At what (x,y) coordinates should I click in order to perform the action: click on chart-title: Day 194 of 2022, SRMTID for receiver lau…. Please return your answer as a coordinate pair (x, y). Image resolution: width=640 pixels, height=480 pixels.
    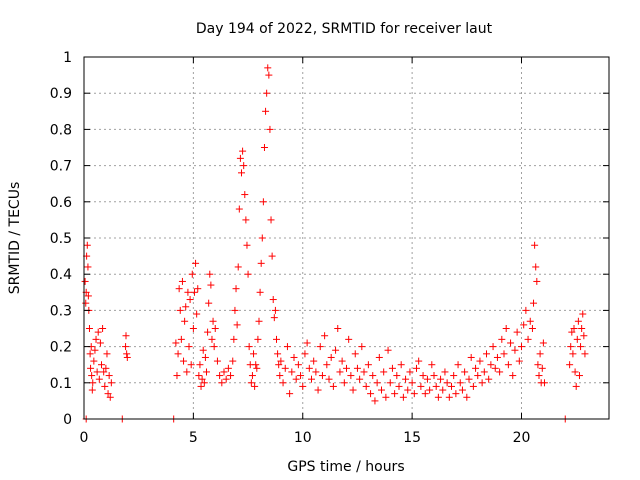
    Looking at the image, I should click on (344, 29).